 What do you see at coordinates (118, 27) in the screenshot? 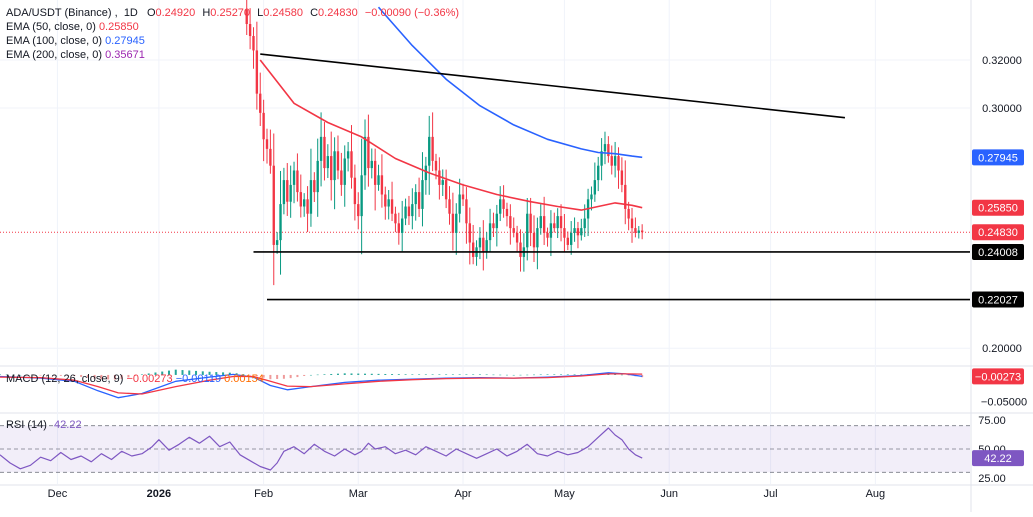
I see `ema50-value: 0.25850` at bounding box center [118, 27].